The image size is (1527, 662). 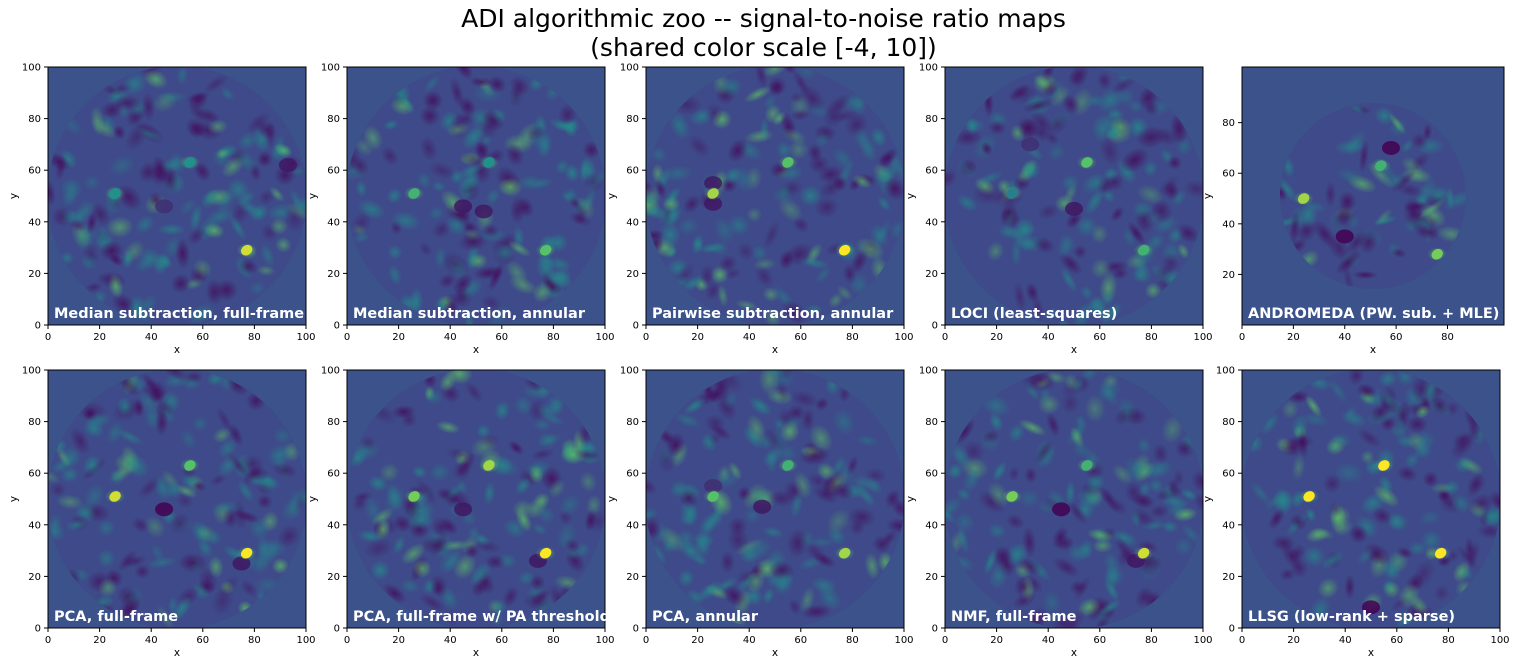 What do you see at coordinates (604, 640) in the screenshot?
I see `x-tick-label: 100` at bounding box center [604, 640].